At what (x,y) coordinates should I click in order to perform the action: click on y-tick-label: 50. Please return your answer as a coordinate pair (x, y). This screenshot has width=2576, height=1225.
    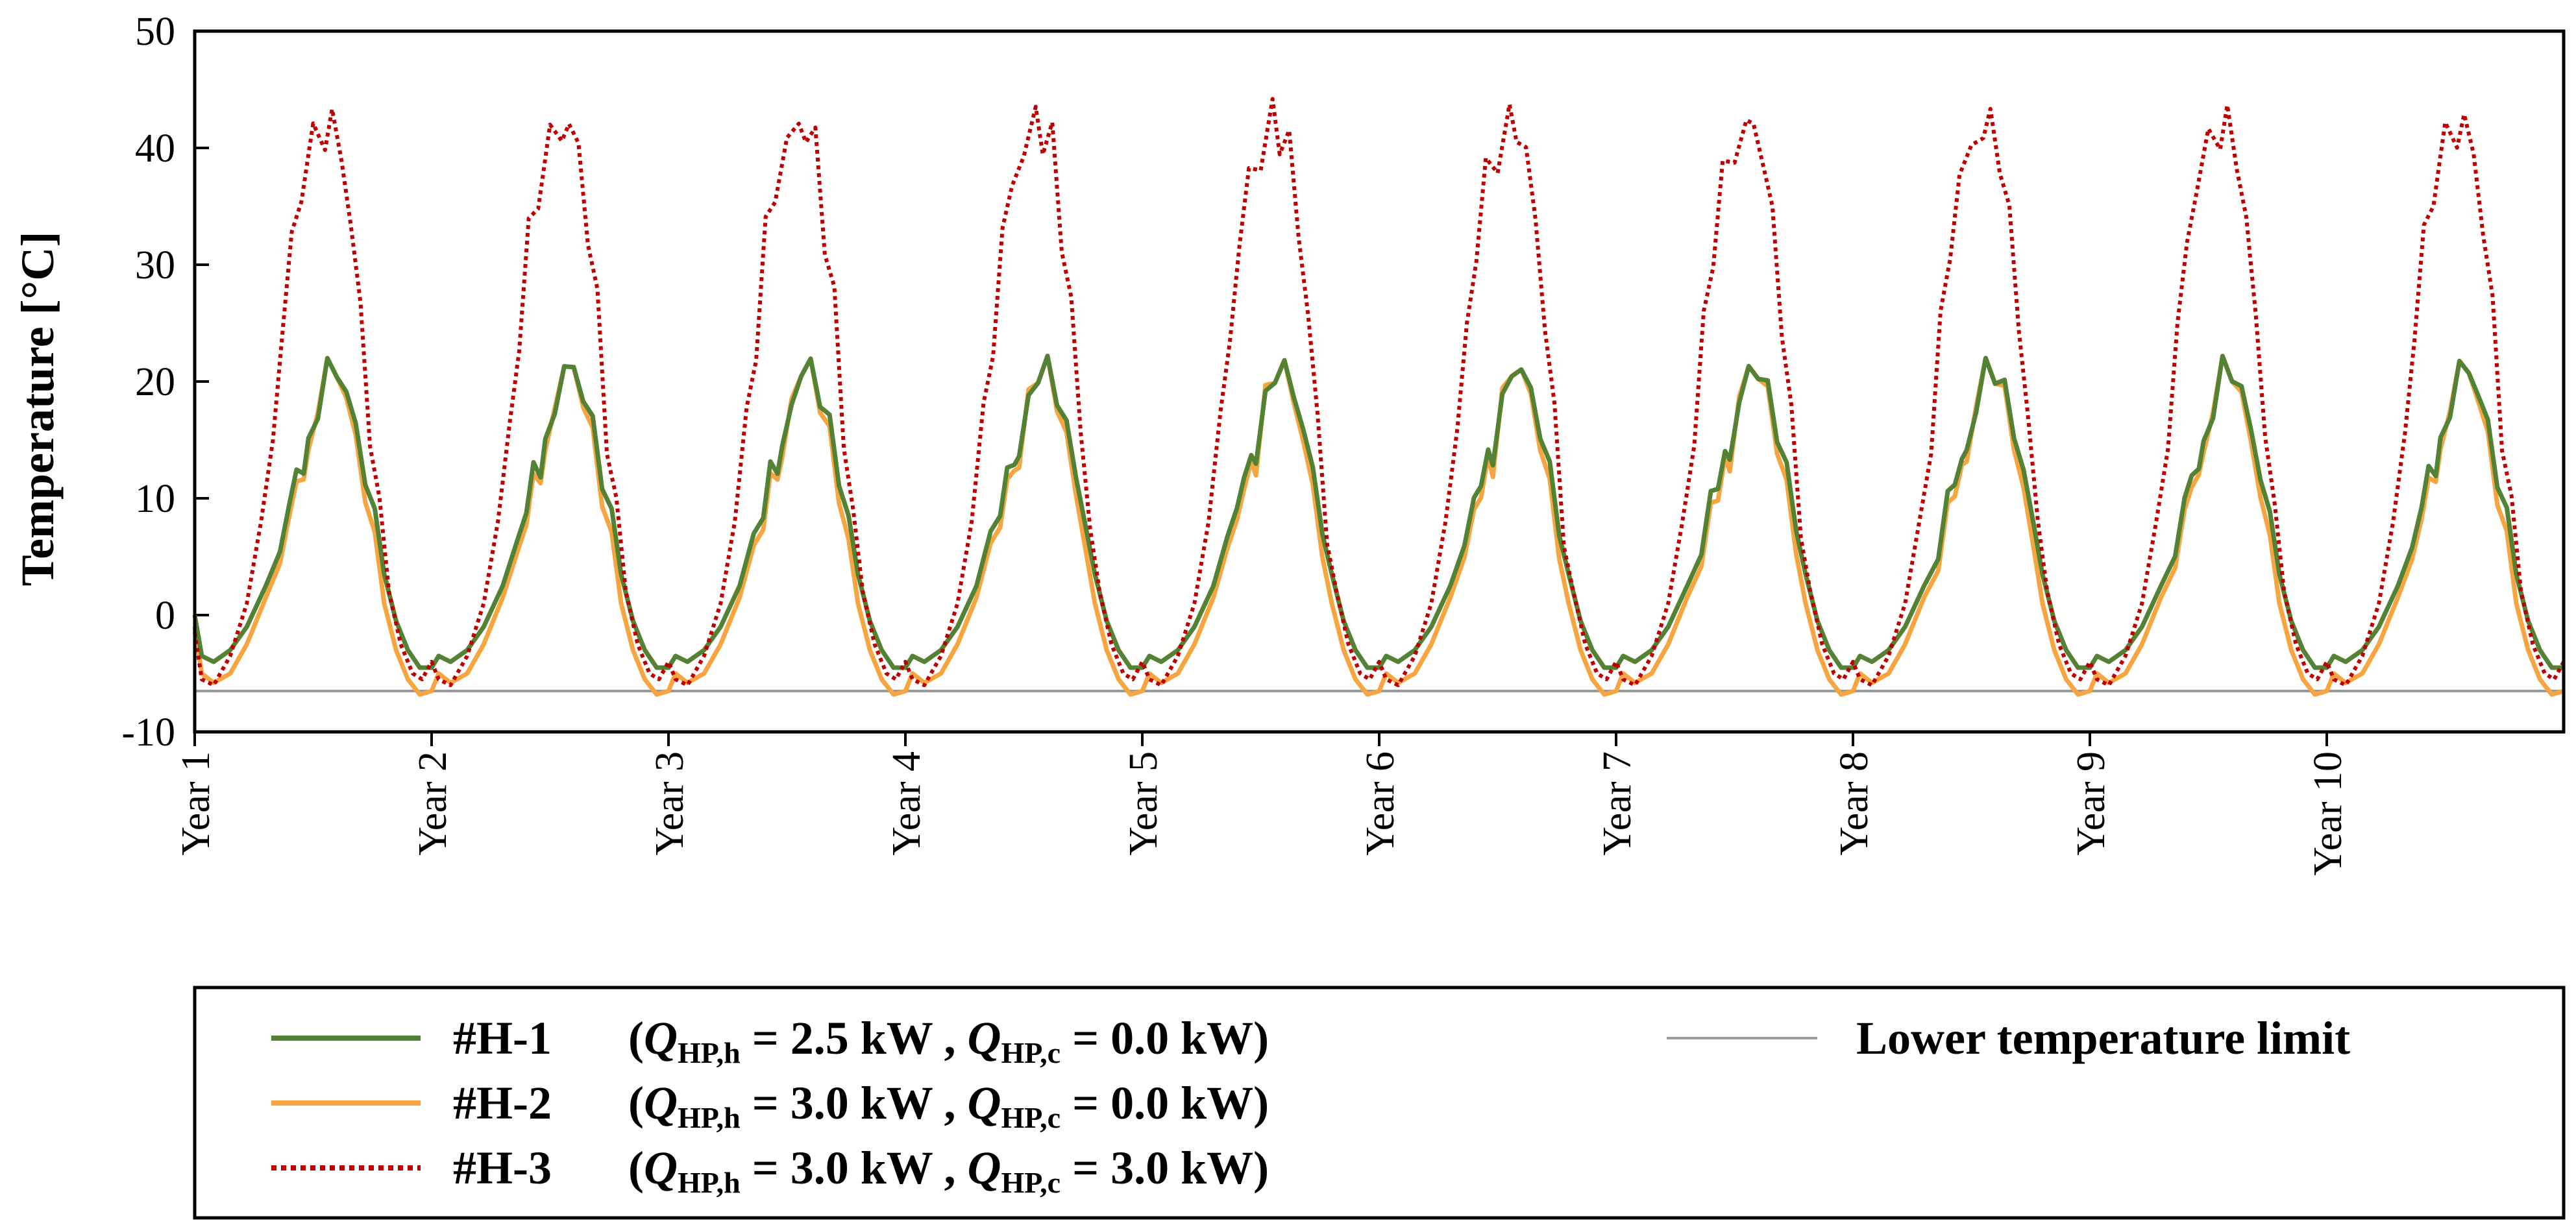
    Looking at the image, I should click on (155, 32).